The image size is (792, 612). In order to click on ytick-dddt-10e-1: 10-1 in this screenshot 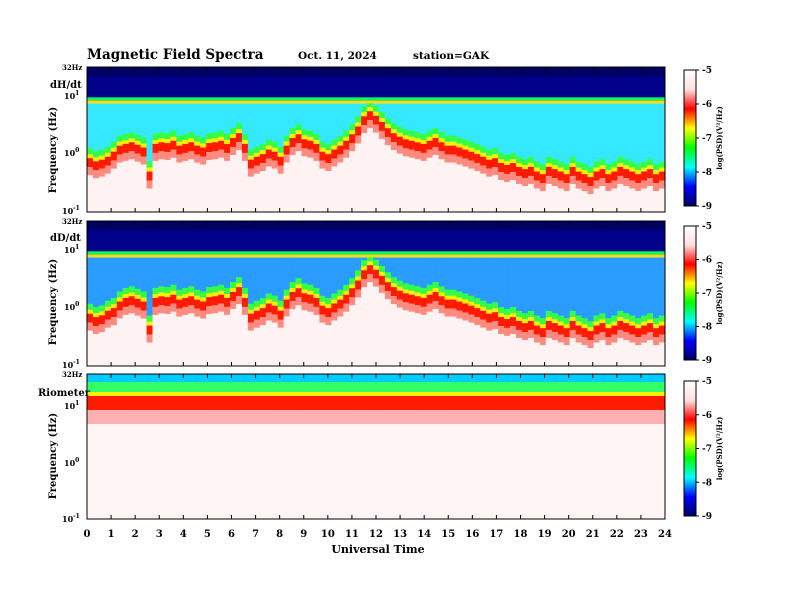, I will do `click(71, 364)`.